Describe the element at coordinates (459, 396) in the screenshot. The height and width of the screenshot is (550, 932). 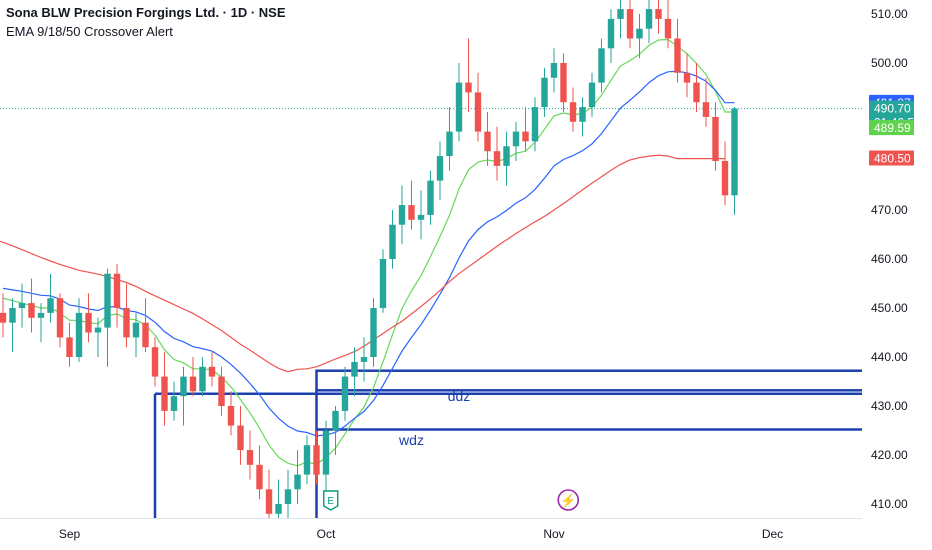
I see `zone-label-ddz: ddz` at that location.